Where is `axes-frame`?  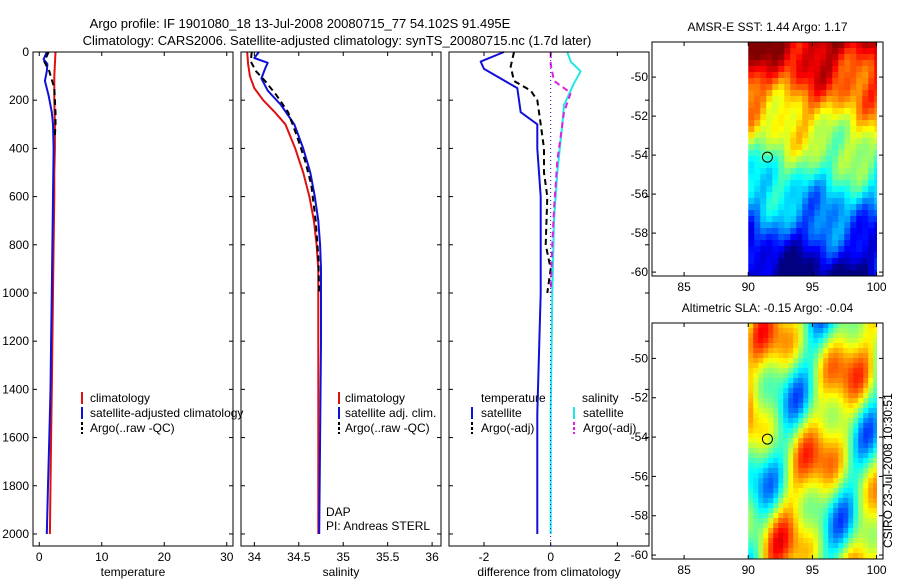
axes-frame is located at coordinates (767, 159).